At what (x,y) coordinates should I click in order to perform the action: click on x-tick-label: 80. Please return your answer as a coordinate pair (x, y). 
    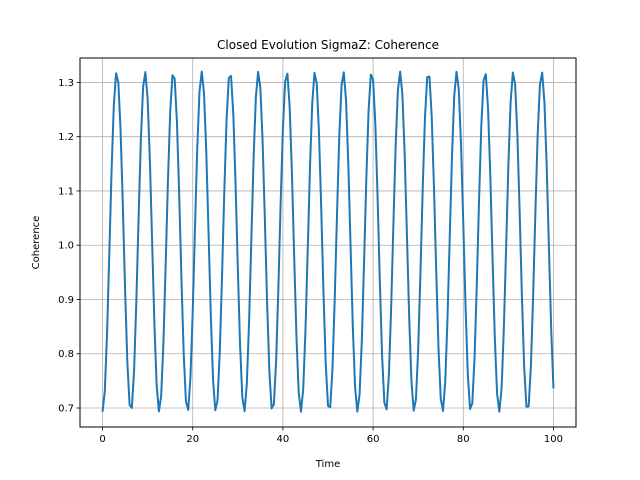
    Looking at the image, I should click on (463, 439).